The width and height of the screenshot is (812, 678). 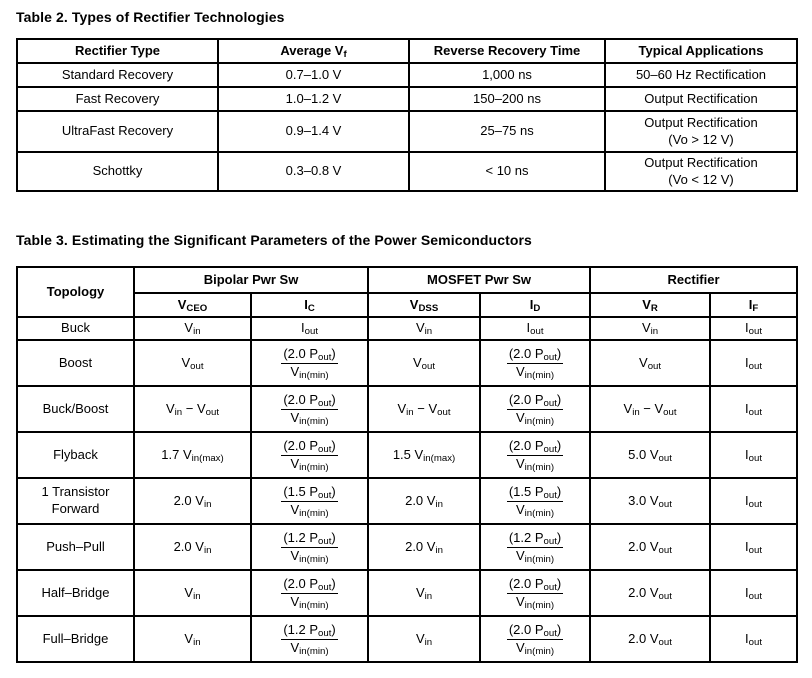 I want to click on topology-cell: Buck, so click(x=75, y=328).